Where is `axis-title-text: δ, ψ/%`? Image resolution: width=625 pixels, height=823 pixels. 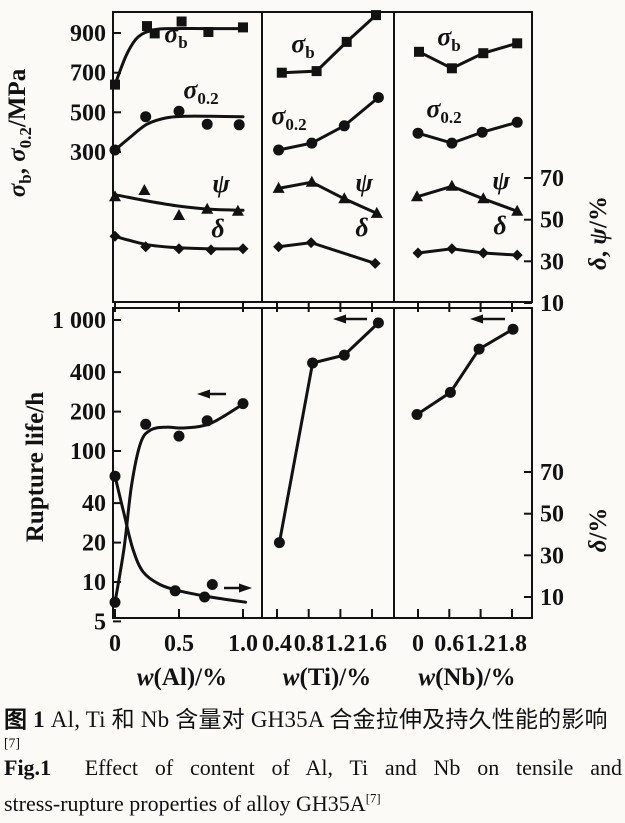 axis-title-text: δ, ψ/% is located at coordinates (598, 233).